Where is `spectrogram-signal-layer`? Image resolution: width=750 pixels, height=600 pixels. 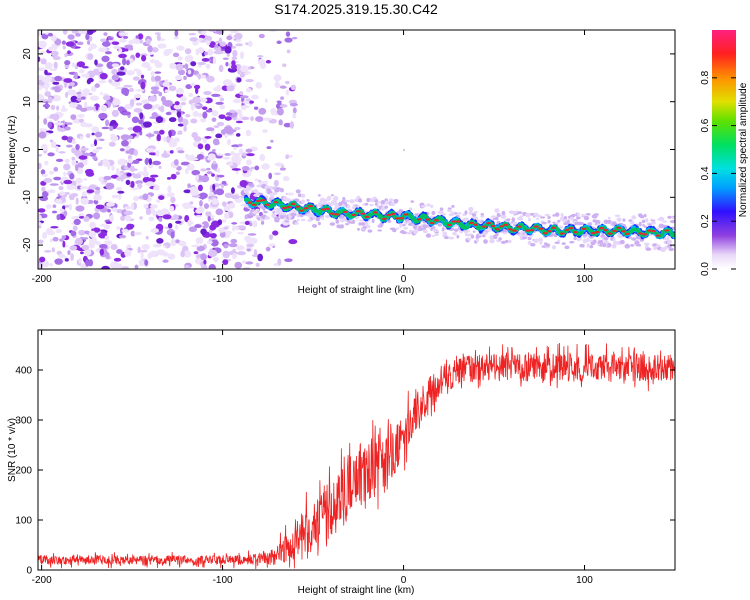
spectrogram-signal-layer is located at coordinates (459, 201).